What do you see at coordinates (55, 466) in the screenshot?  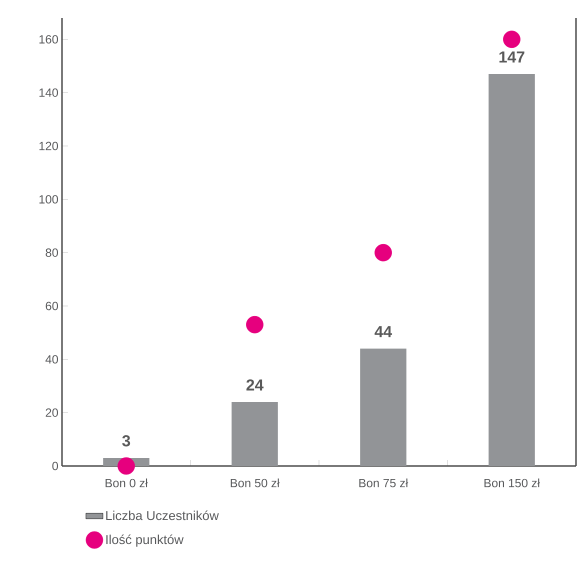 I see `y-tick-label: 0` at bounding box center [55, 466].